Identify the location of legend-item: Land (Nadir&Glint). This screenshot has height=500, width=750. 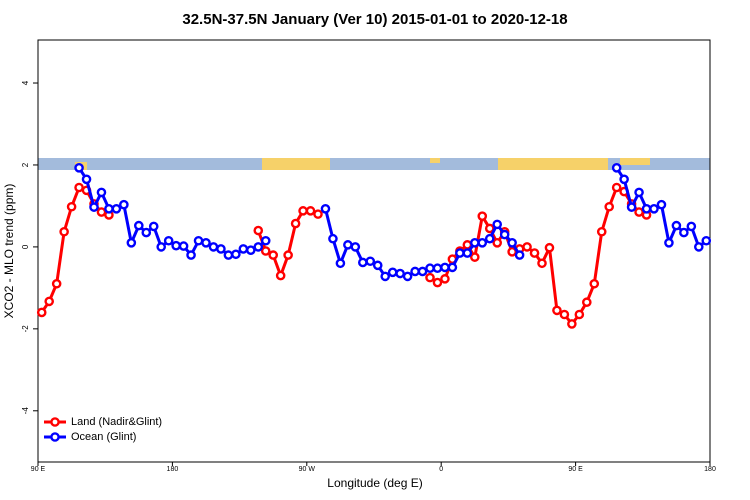
(103, 422).